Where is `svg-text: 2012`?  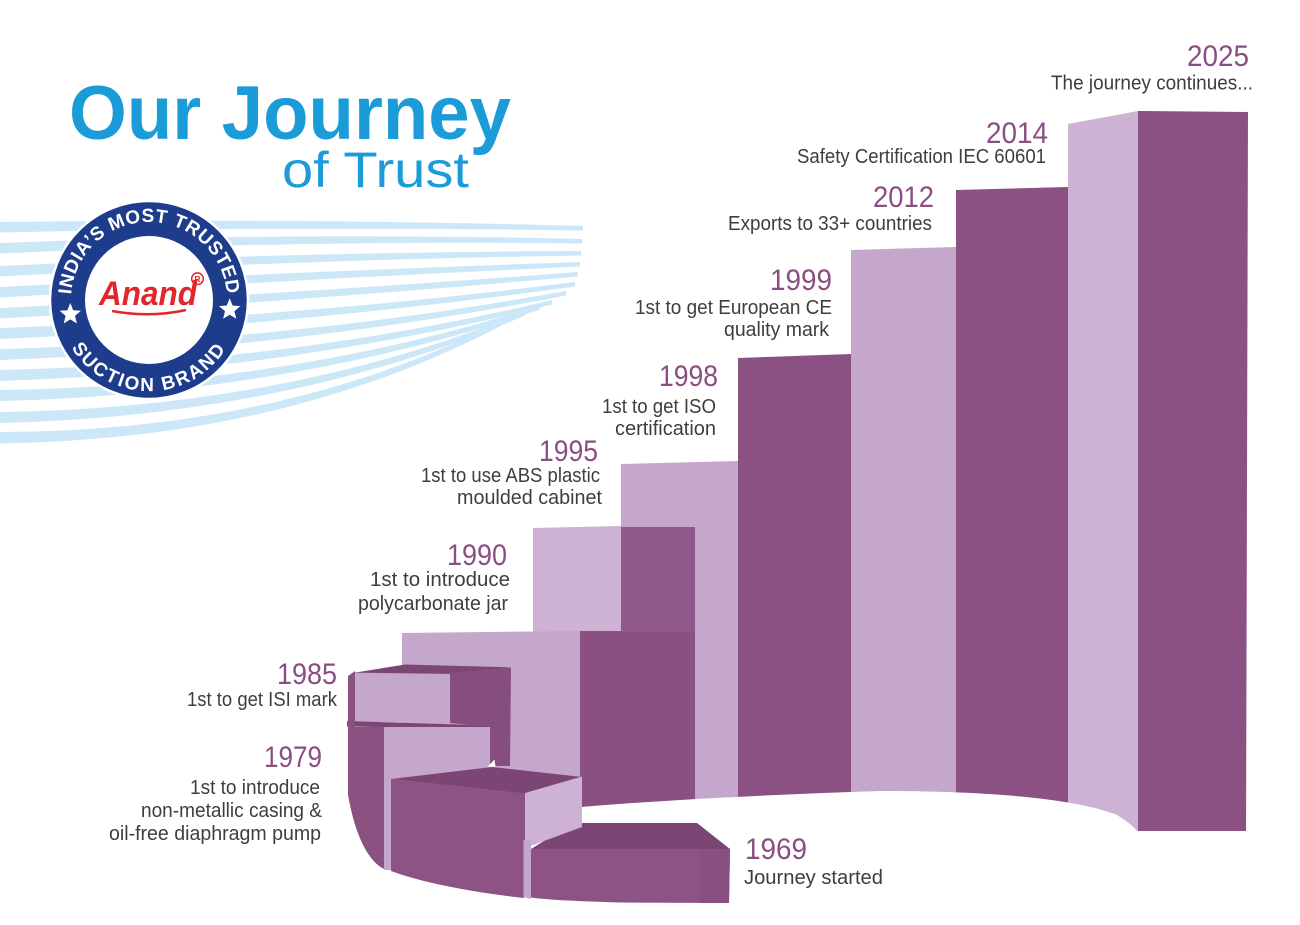 svg-text: 2012 is located at coordinates (903, 197).